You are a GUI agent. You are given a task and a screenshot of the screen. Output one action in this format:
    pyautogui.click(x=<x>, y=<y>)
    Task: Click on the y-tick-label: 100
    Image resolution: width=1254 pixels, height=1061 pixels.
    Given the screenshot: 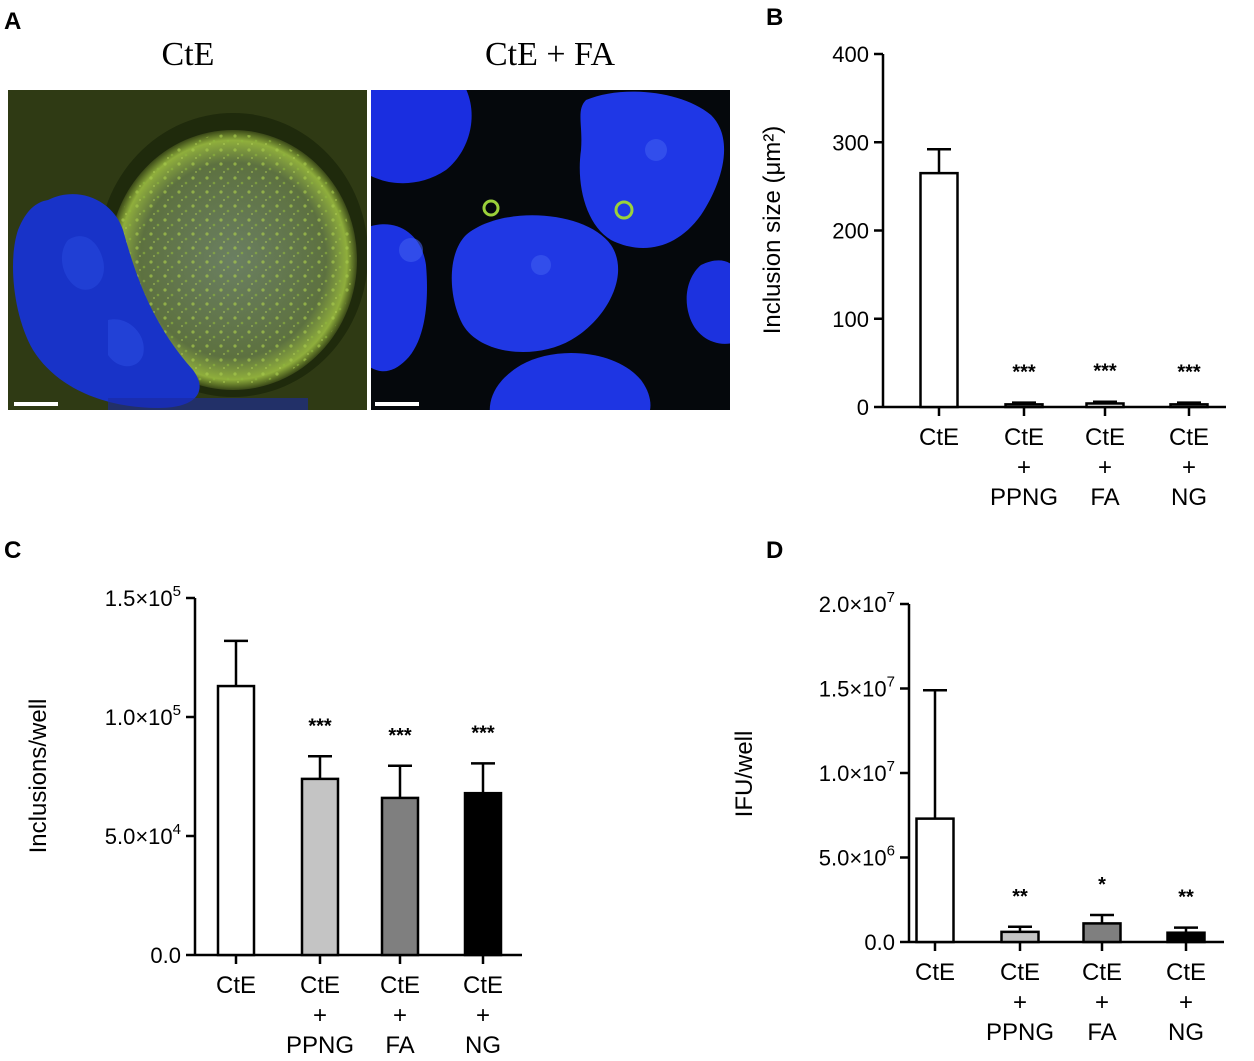 What is the action you would take?
    pyautogui.click(x=850, y=319)
    